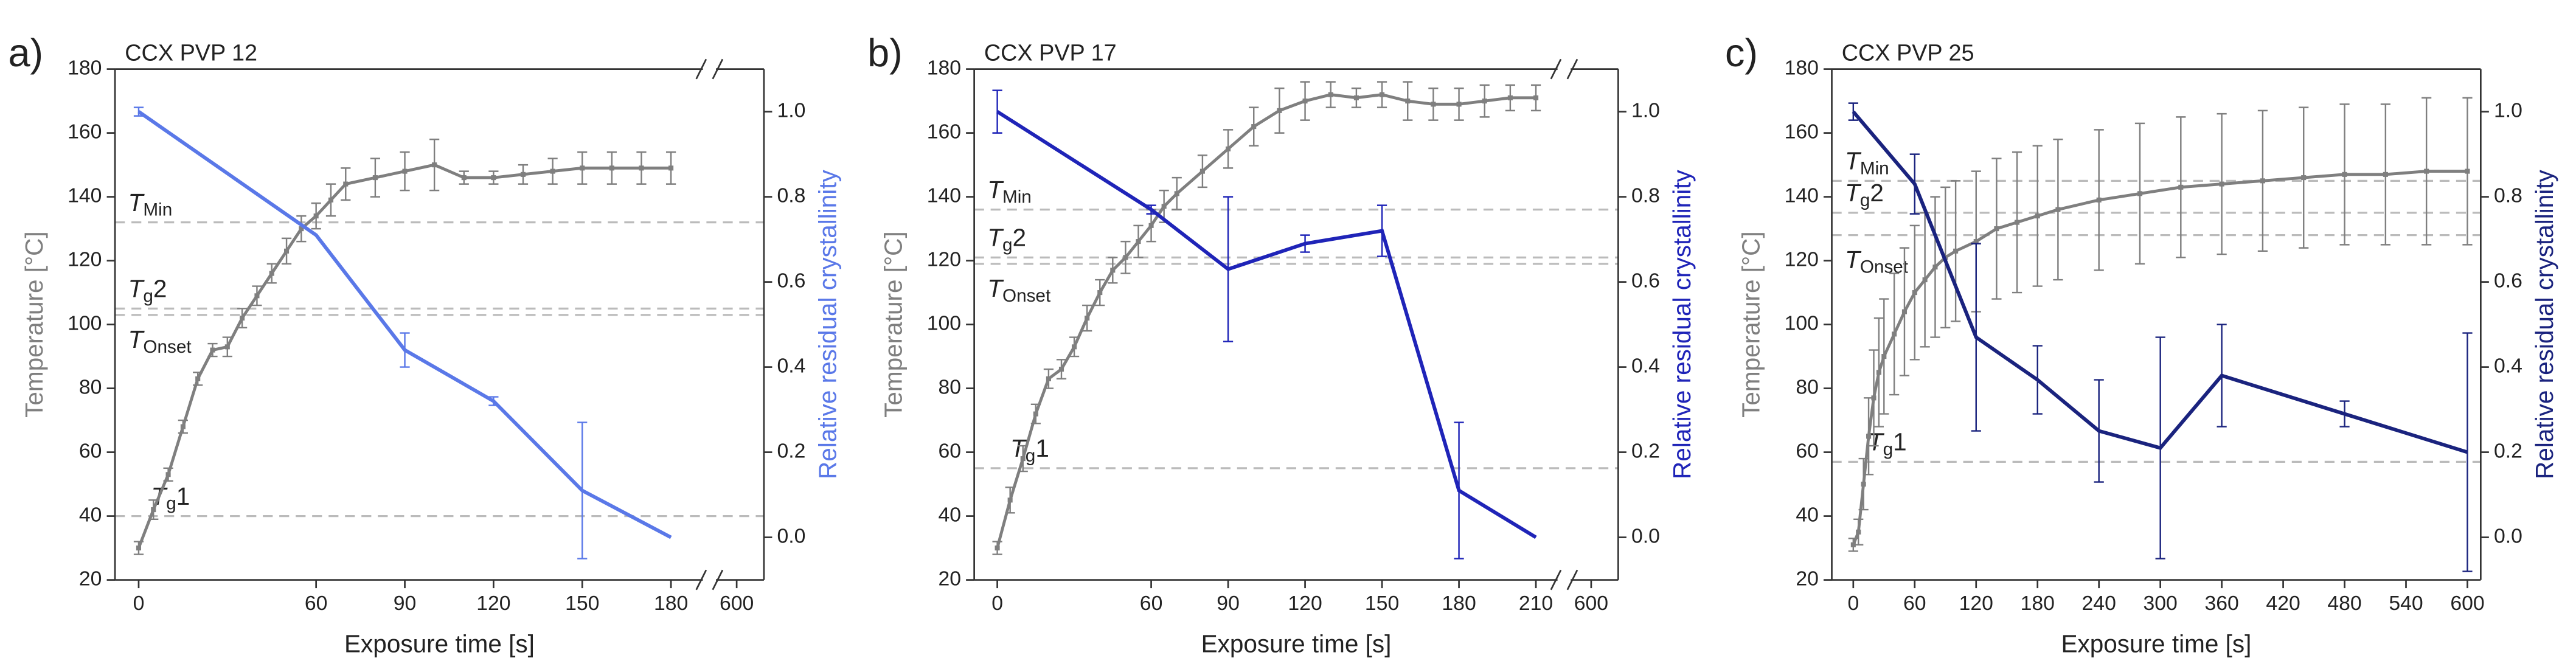  Describe the element at coordinates (1042, 448) in the screenshot. I see `ref-suffix: 1` at that location.